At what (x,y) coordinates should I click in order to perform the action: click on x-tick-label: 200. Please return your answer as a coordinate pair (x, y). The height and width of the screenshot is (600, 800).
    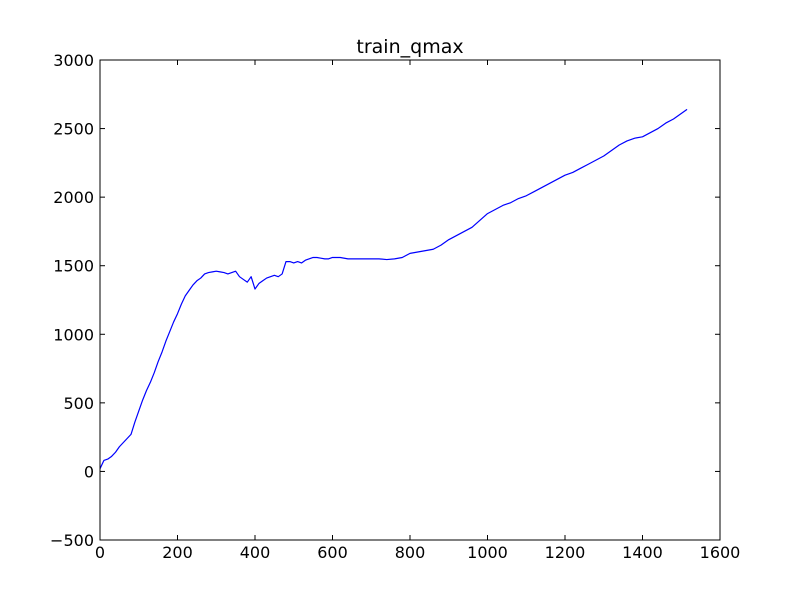
    Looking at the image, I should click on (177, 552).